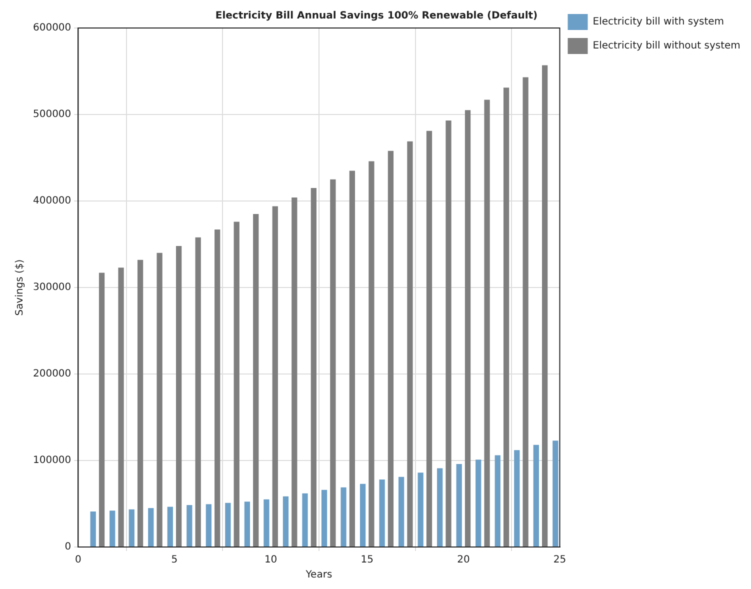  What do you see at coordinates (52, 288) in the screenshot?
I see `y-tick-label: 300000` at bounding box center [52, 288].